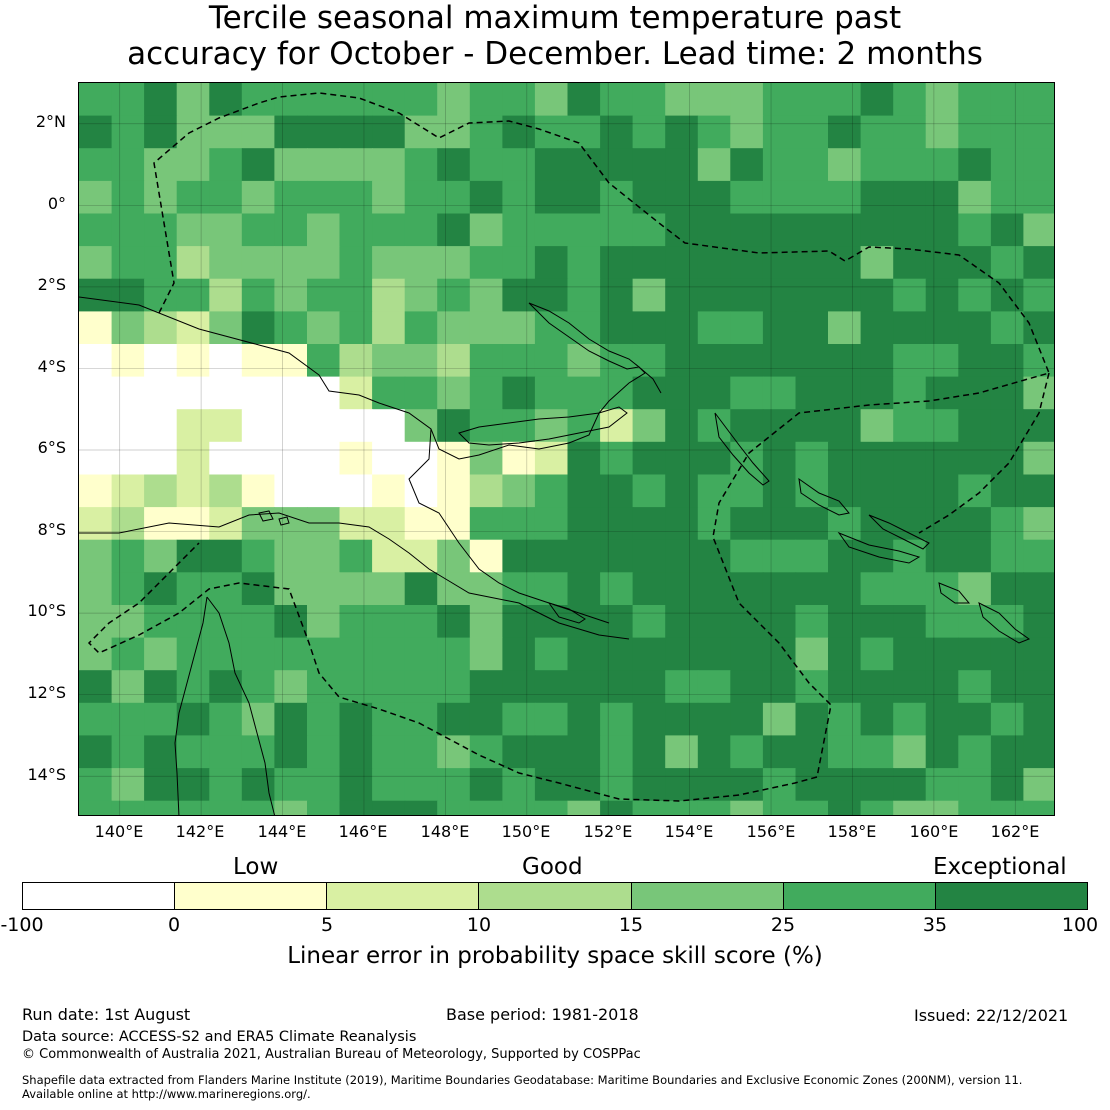 Image resolution: width=1110 pixels, height=1110 pixels. I want to click on coastline-cape-york, so click(225, 705).